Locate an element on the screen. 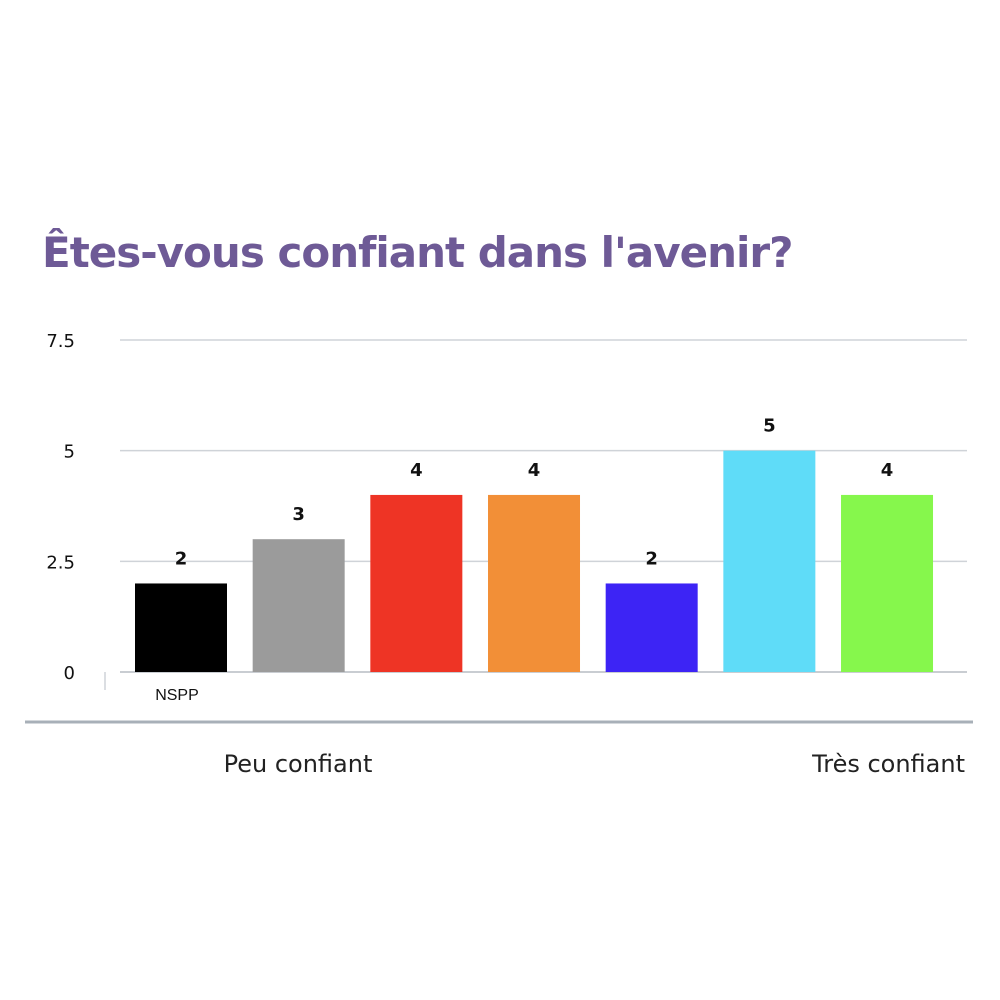 The image size is (1000, 1000). category-label: NSPP is located at coordinates (177, 695).